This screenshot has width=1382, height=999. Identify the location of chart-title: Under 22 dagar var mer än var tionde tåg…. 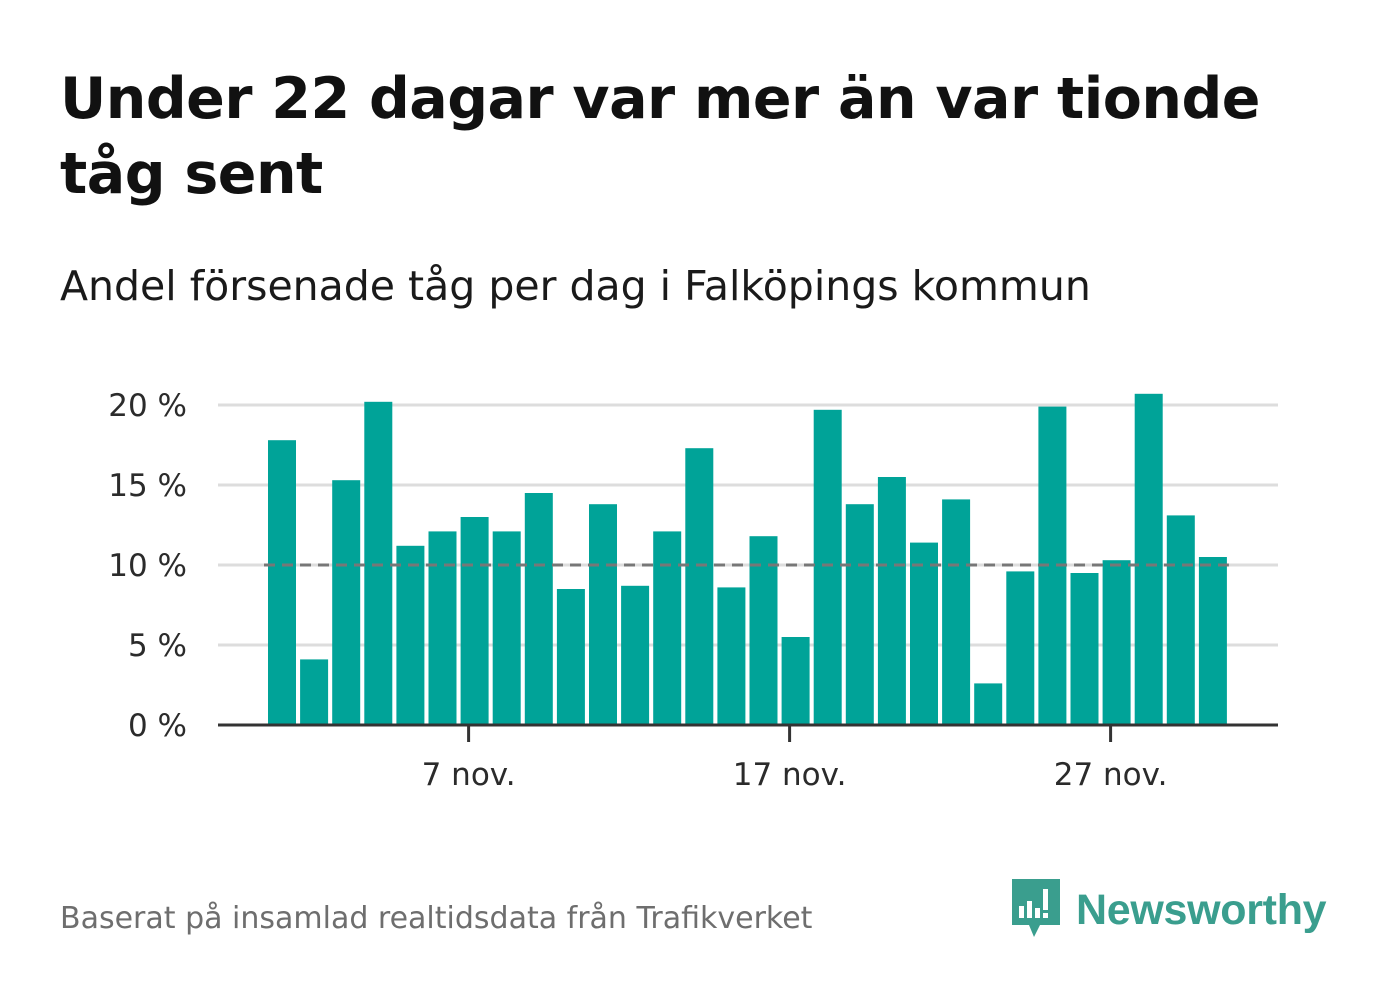
(660, 136).